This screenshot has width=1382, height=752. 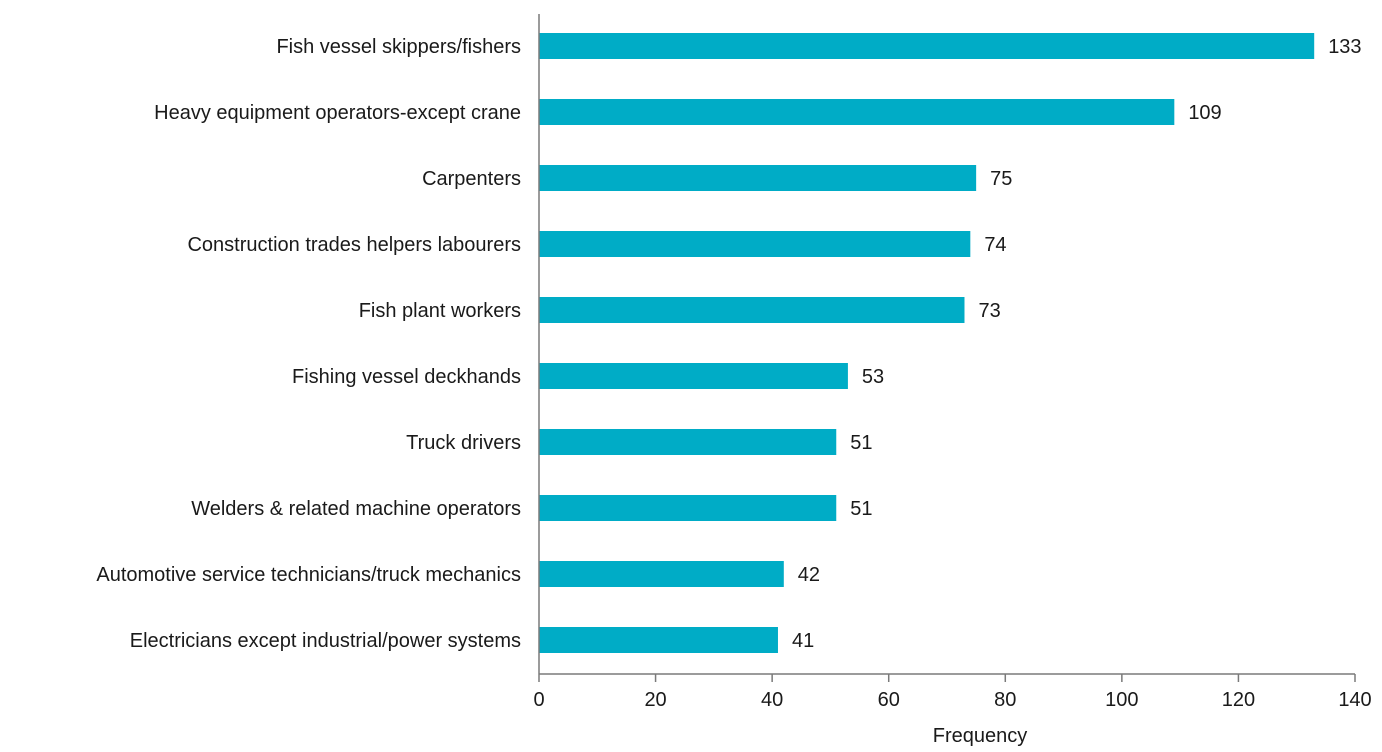 What do you see at coordinates (655, 700) in the screenshot?
I see `x-tick-label: 20` at bounding box center [655, 700].